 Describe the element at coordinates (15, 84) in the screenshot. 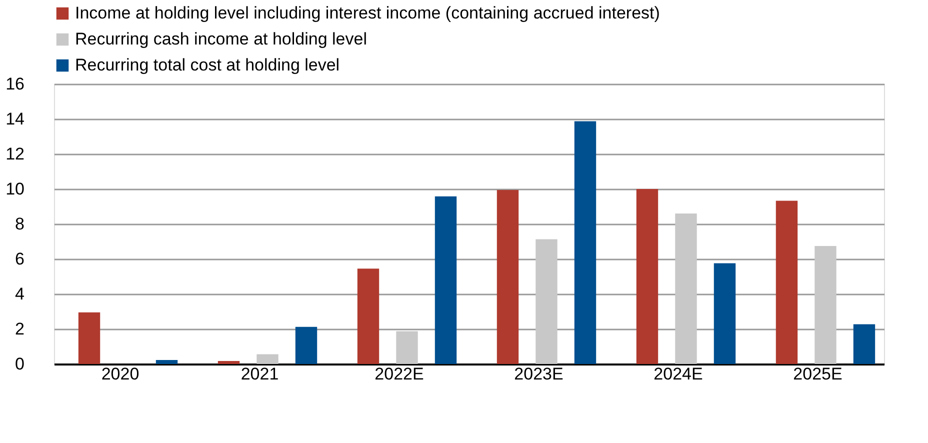

I see `y-tick-label: 16` at that location.